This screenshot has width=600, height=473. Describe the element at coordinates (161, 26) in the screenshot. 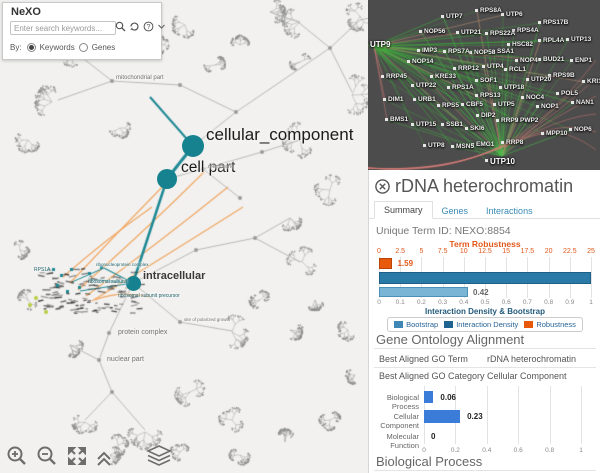

I see `collapse-panel-icon` at that location.